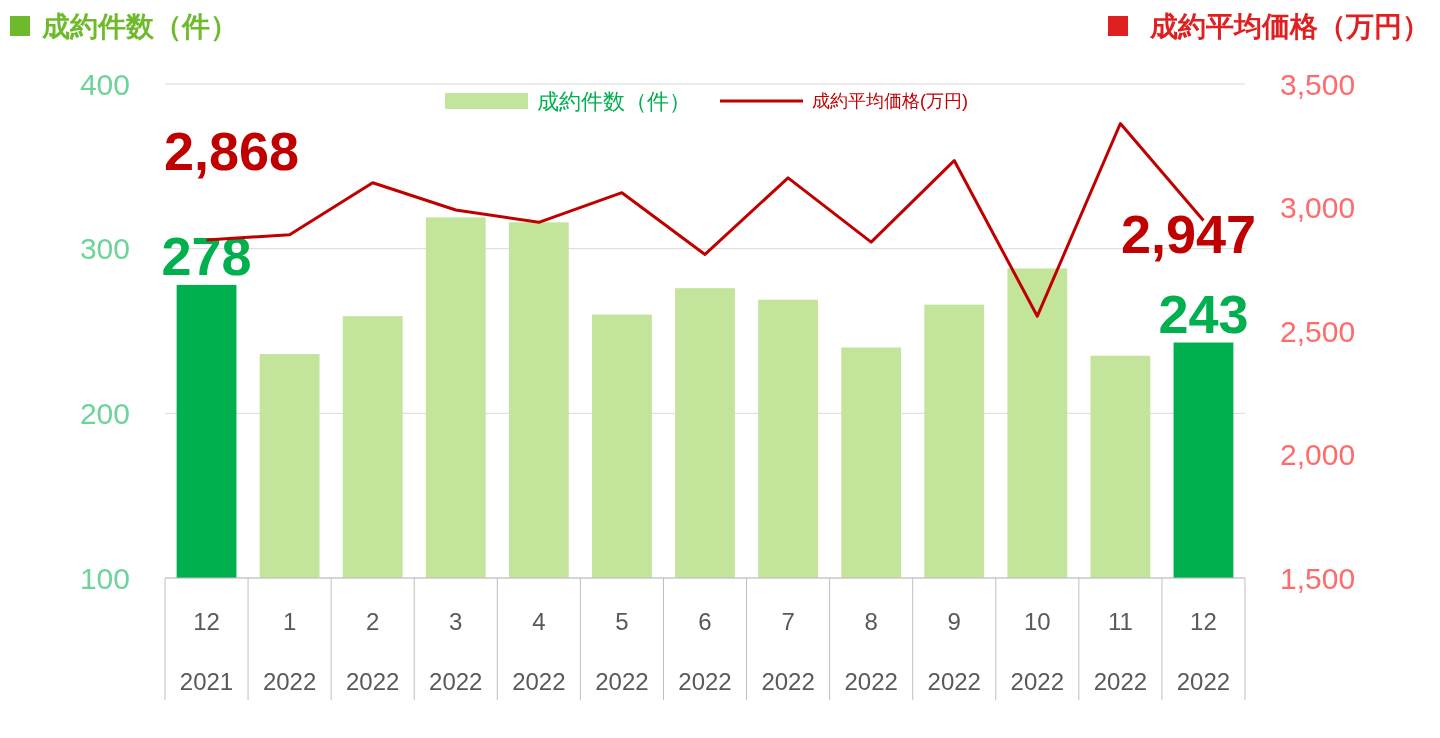  Describe the element at coordinates (1318, 207) in the screenshot. I see `y2-tick-label: 3,000` at that location.